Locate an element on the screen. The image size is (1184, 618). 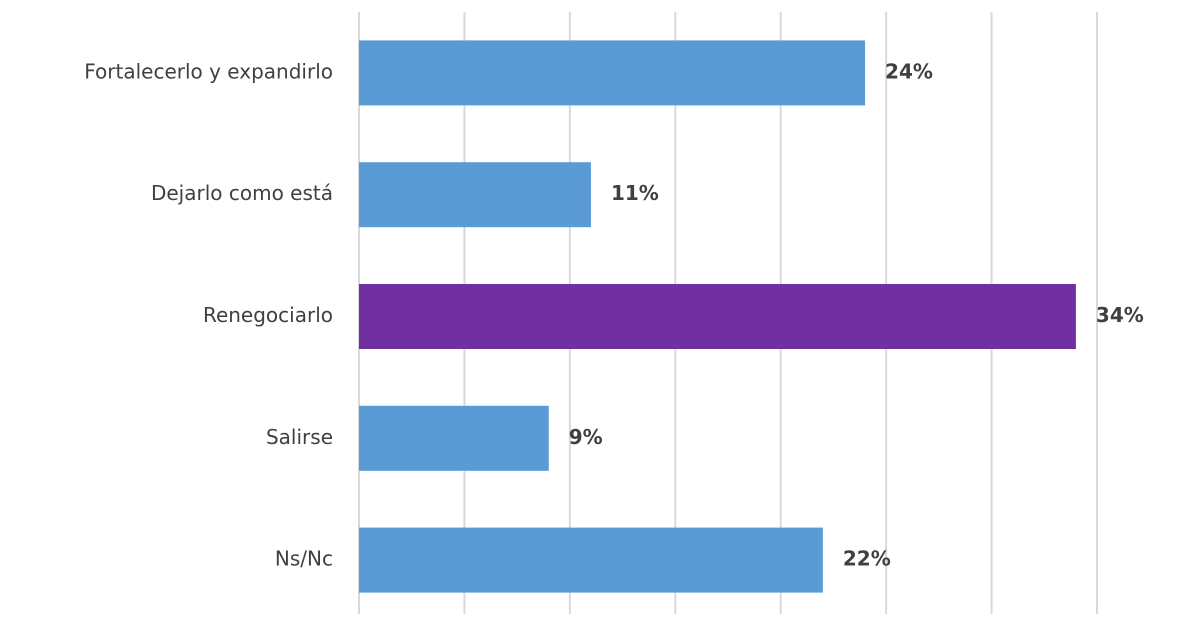
data-label: 34% is located at coordinates (1120, 315).